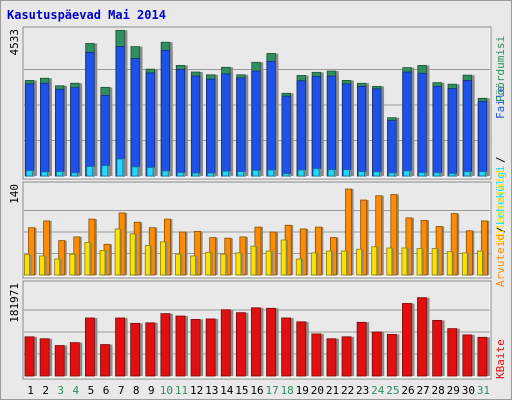 This screenshot has width=512, height=403. What do you see at coordinates (317, 390) in the screenshot?
I see `day-label-20: 20` at bounding box center [317, 390].